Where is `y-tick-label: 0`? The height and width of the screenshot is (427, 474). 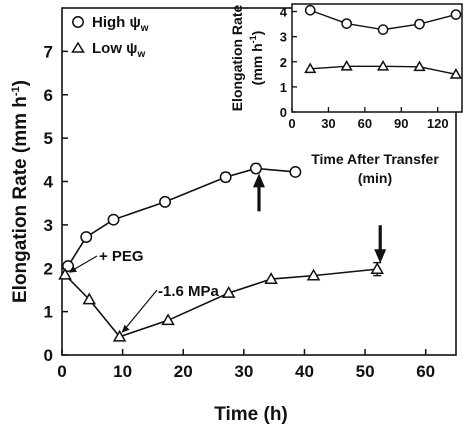 y-tick-label: 0 is located at coordinates (48, 355).